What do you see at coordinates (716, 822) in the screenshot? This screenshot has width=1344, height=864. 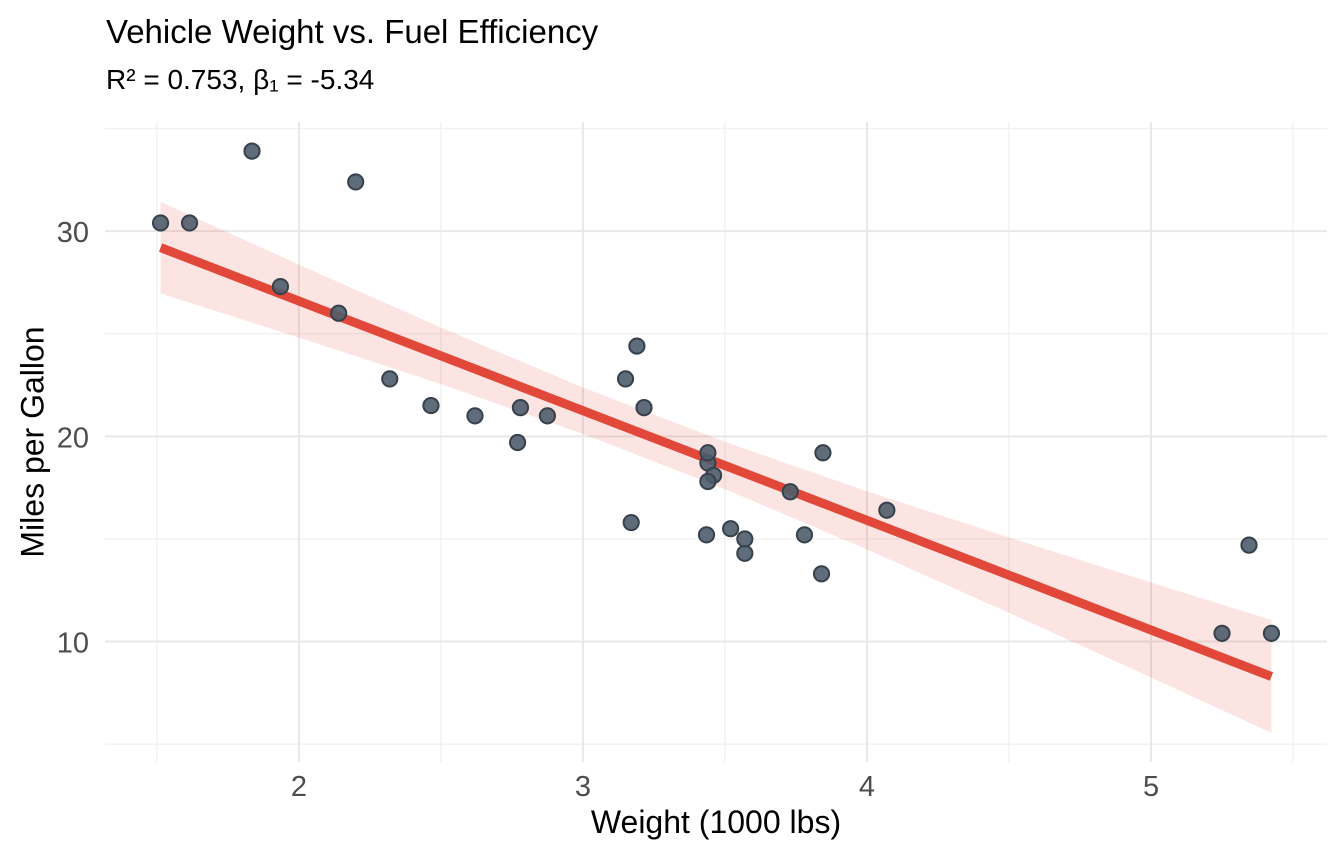 I see `x-axis-title: Weight (1000 lbs)` at bounding box center [716, 822].